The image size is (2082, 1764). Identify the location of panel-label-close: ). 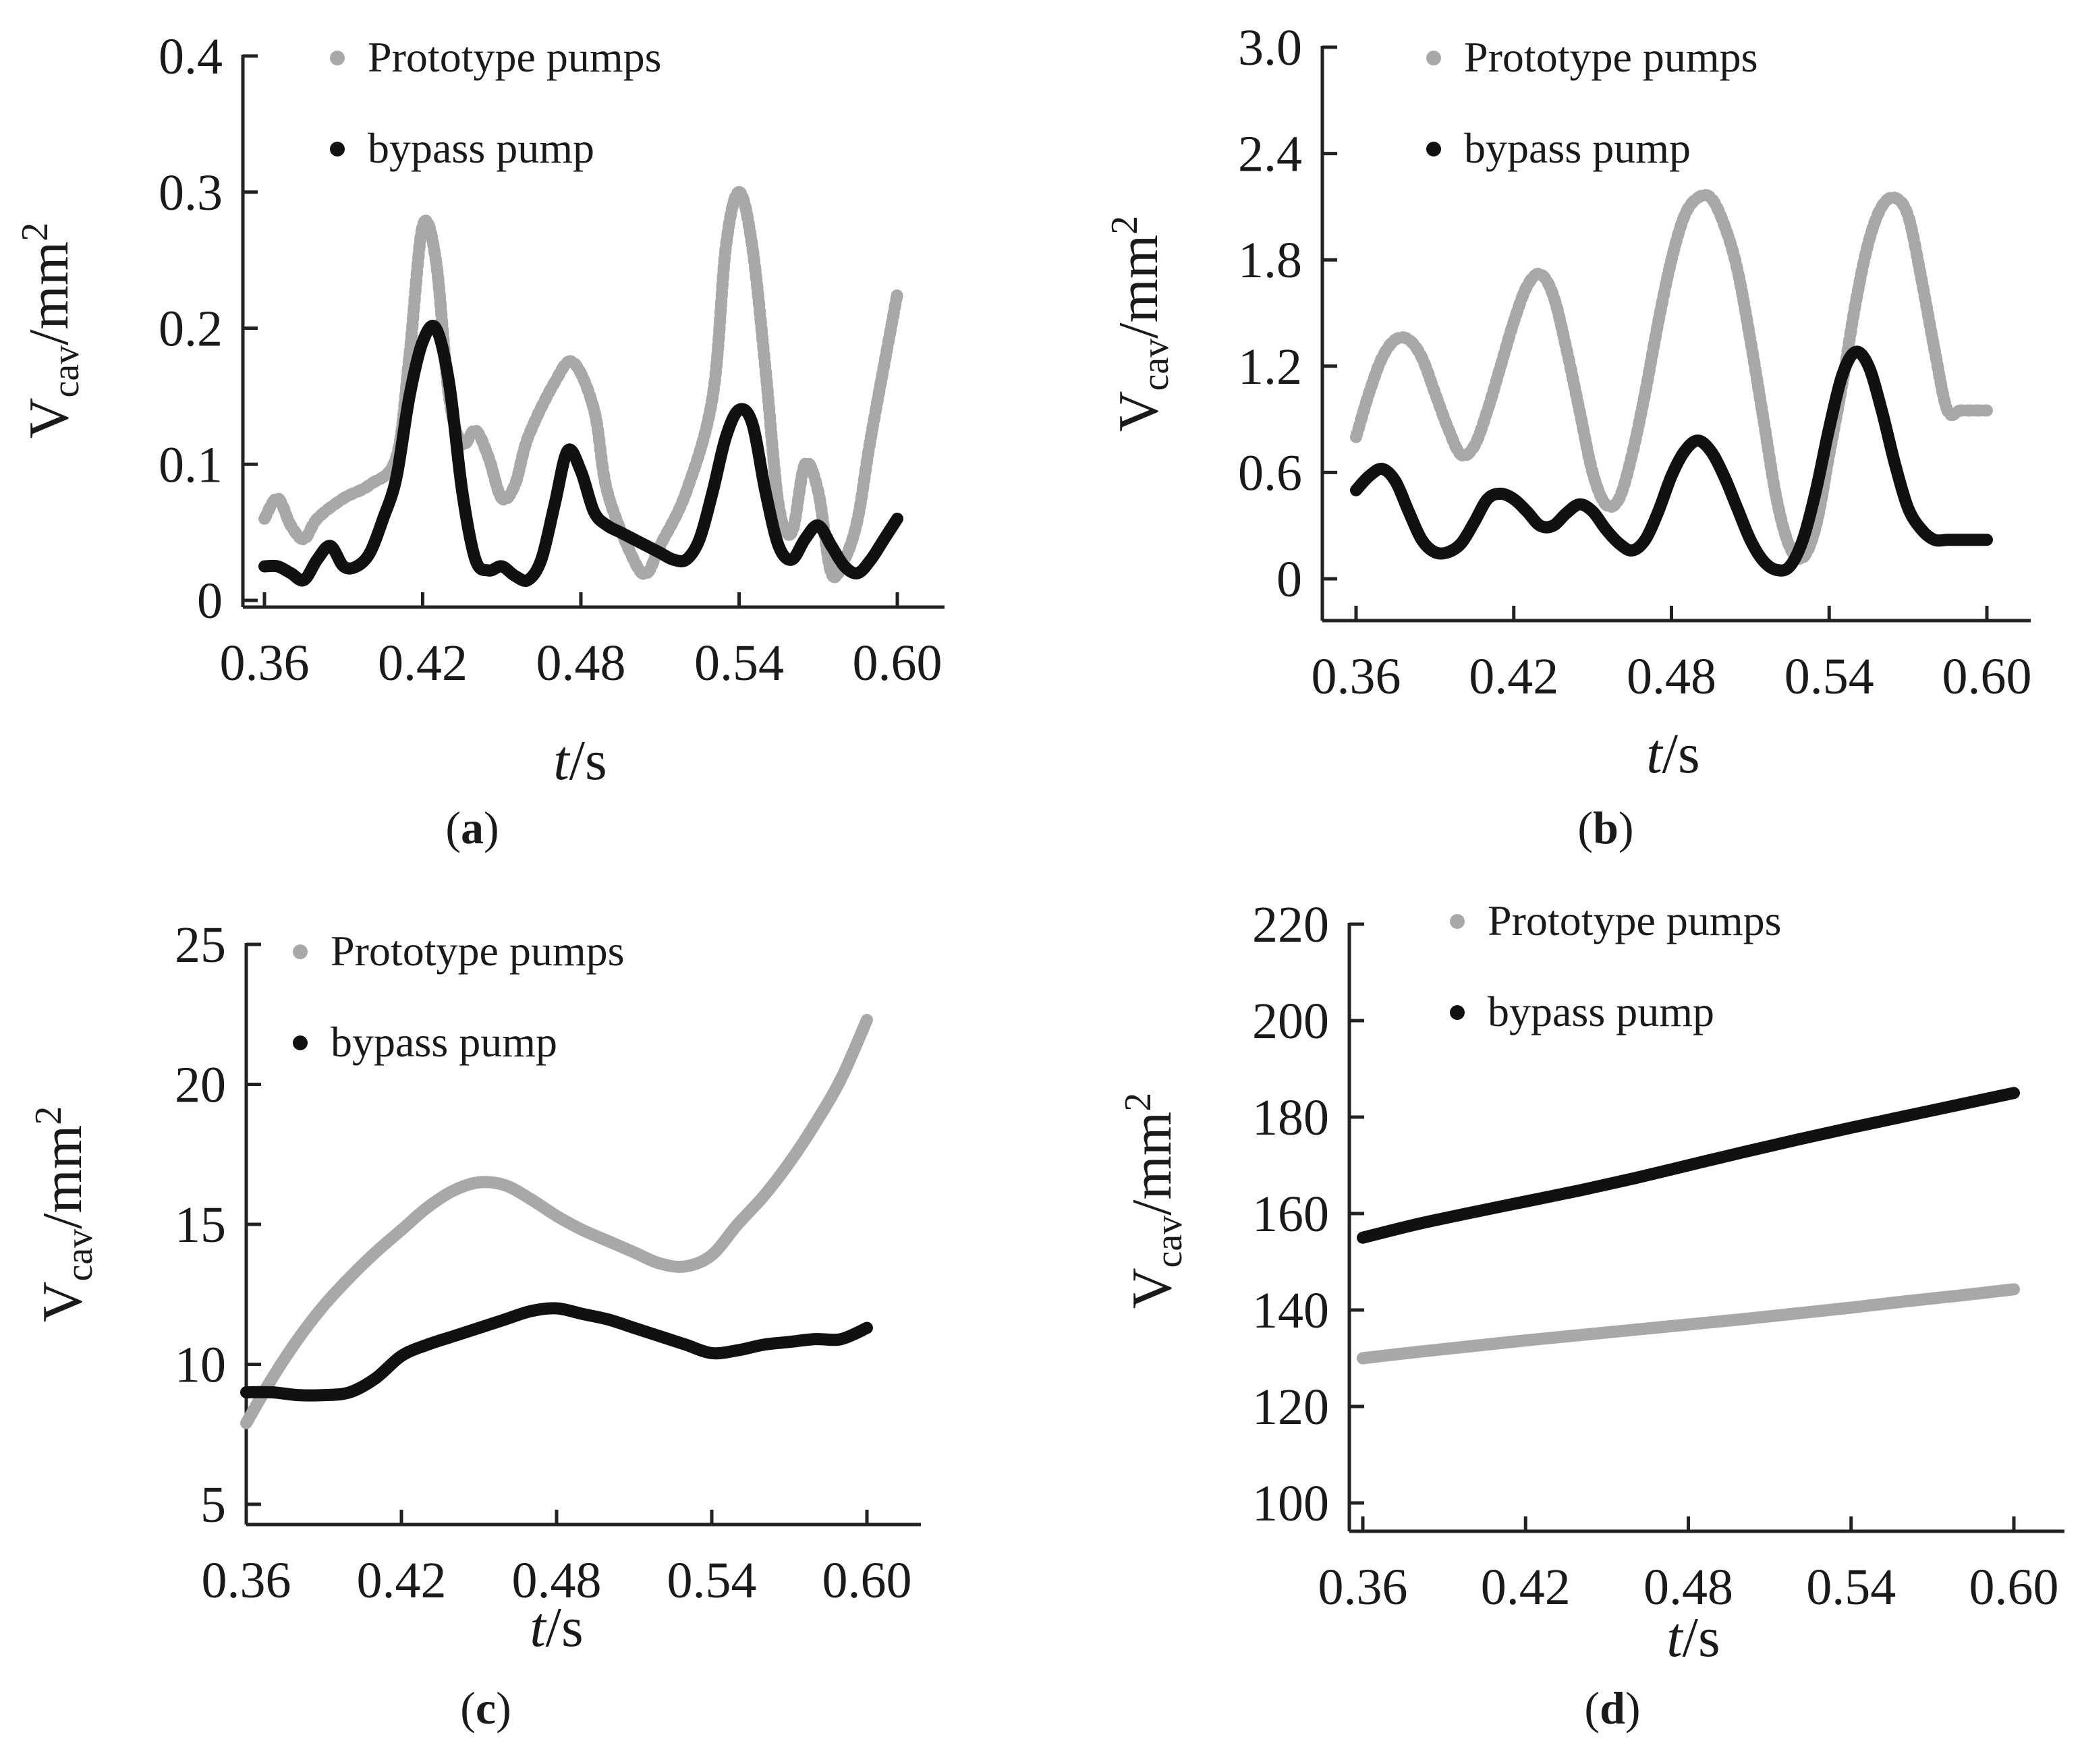
(503, 1708).